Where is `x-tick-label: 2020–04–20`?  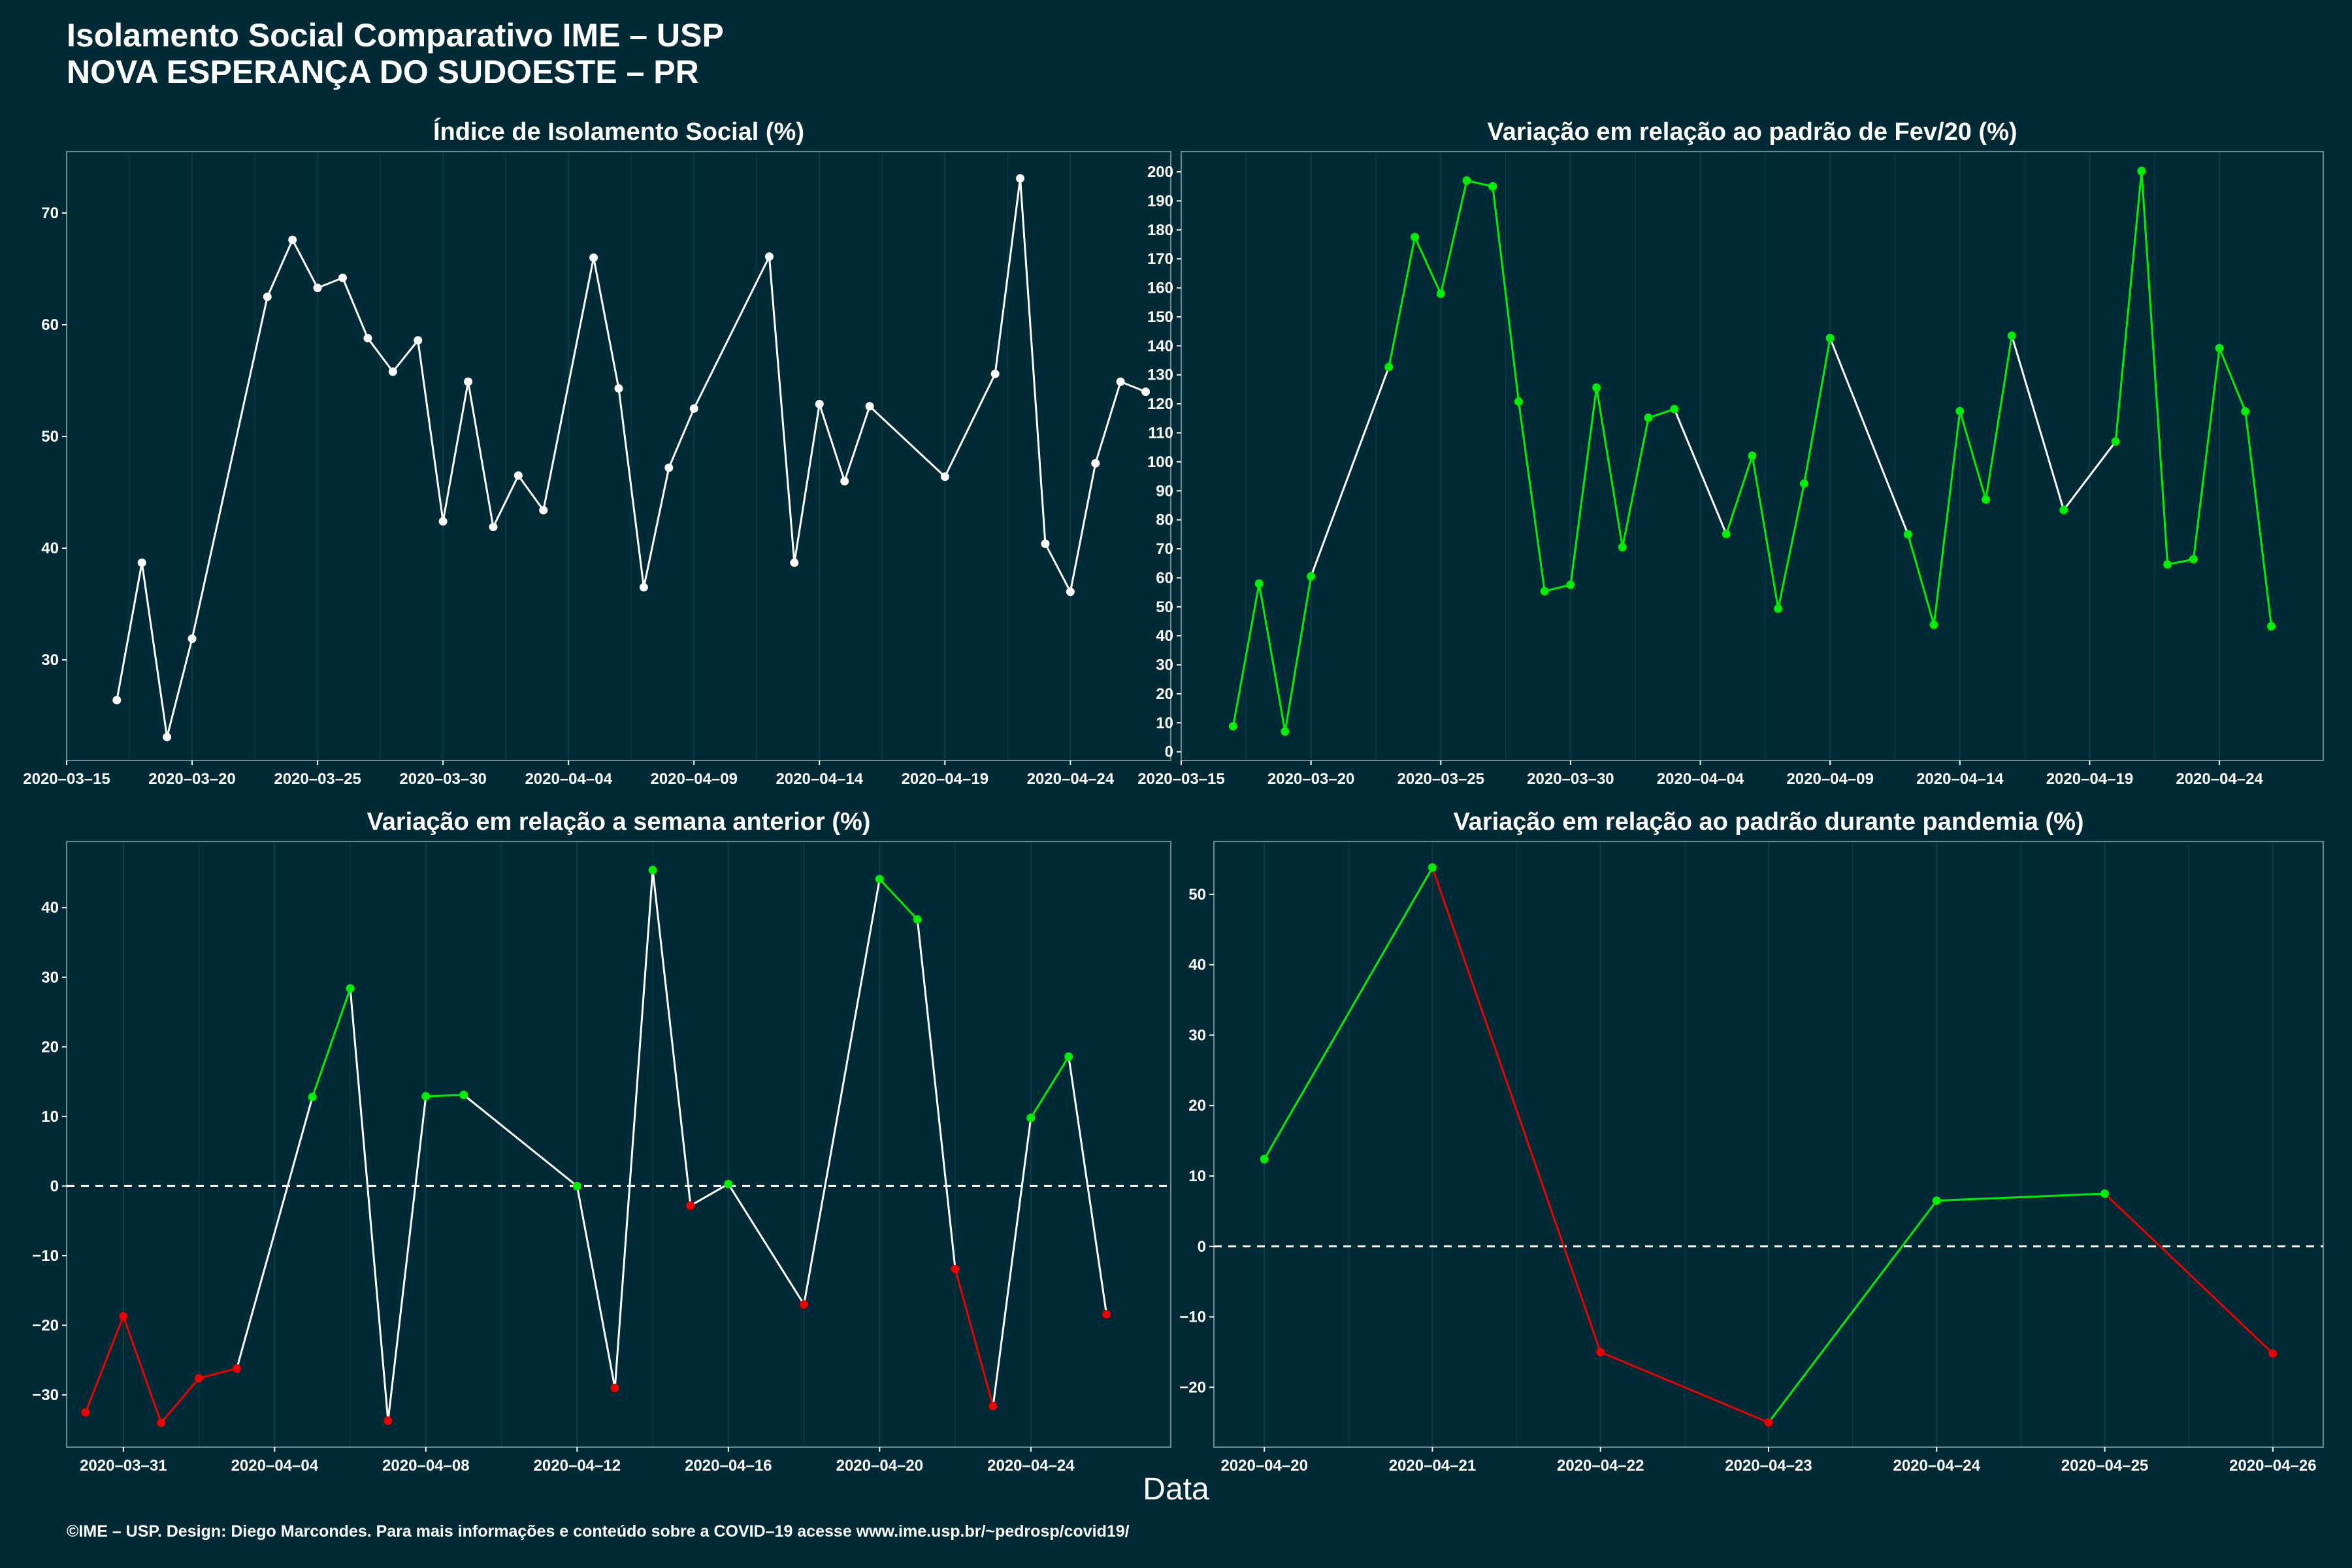 x-tick-label: 2020–04–20 is located at coordinates (879, 1466).